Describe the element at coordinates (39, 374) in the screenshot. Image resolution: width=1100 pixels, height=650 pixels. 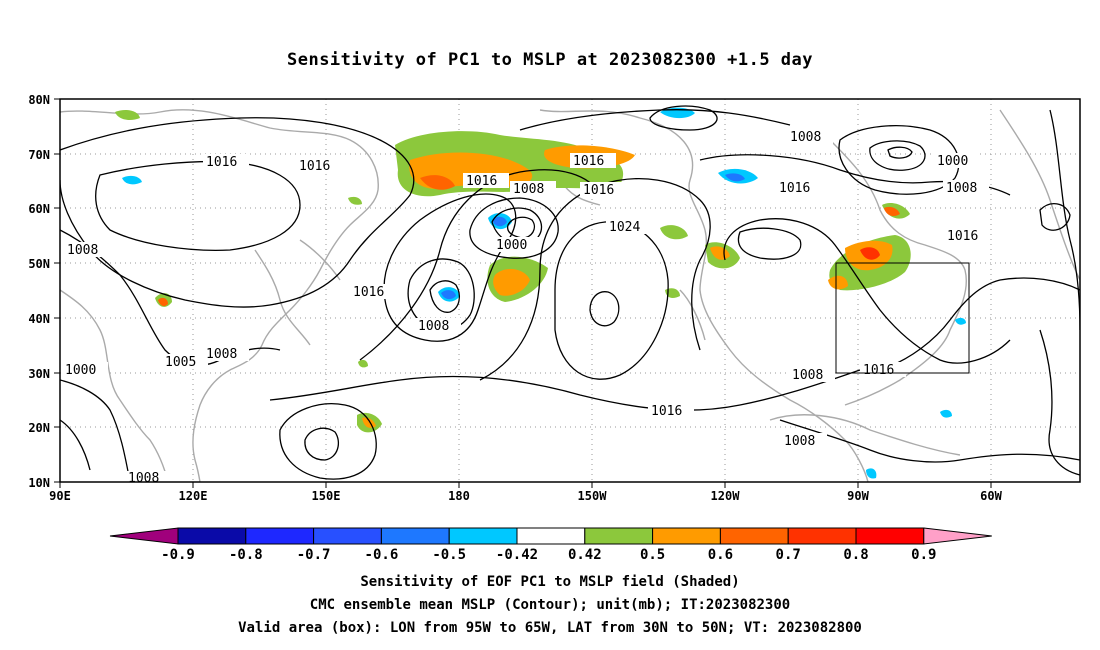
I see `lat-label: 30N` at that location.